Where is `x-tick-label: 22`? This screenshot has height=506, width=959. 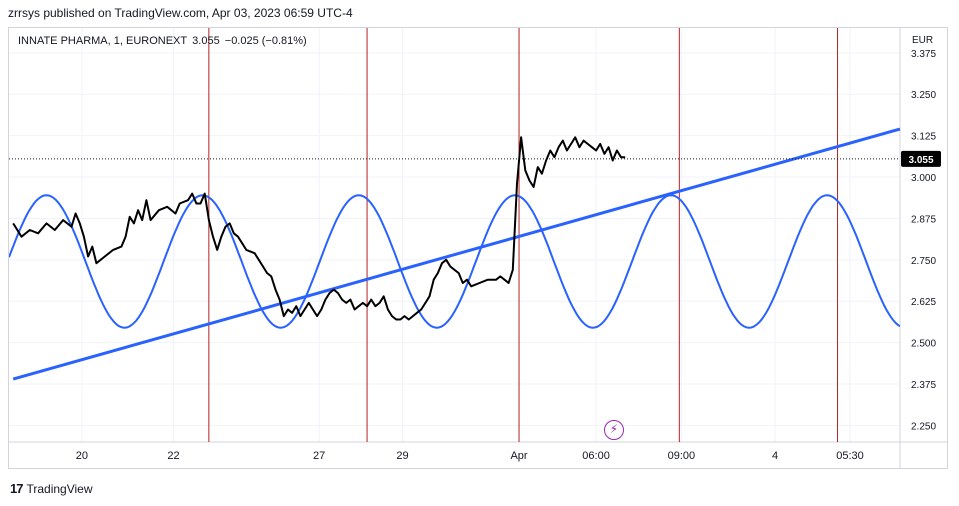
x-tick-label: 22 is located at coordinates (173, 456).